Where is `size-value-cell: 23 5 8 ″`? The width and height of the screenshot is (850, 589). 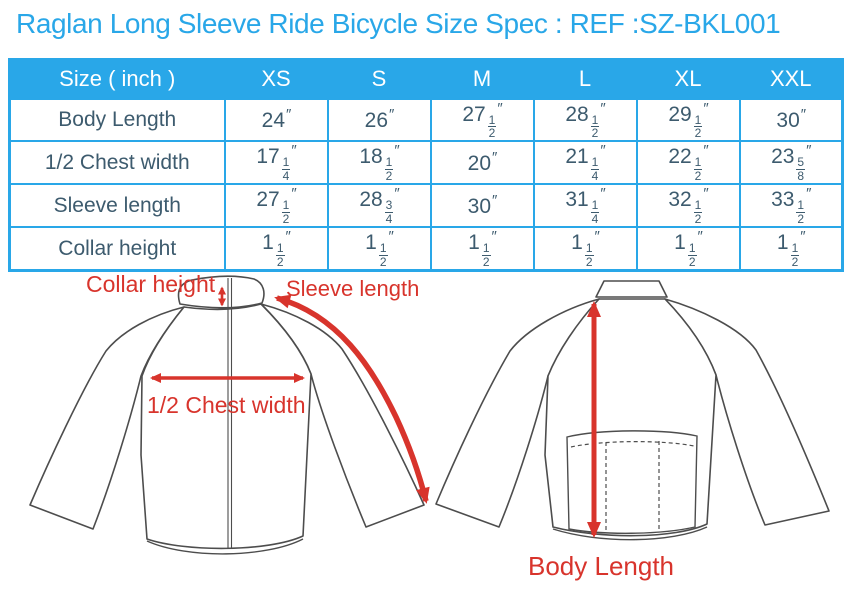 size-value-cell: 23 5 8 ″ is located at coordinates (791, 163).